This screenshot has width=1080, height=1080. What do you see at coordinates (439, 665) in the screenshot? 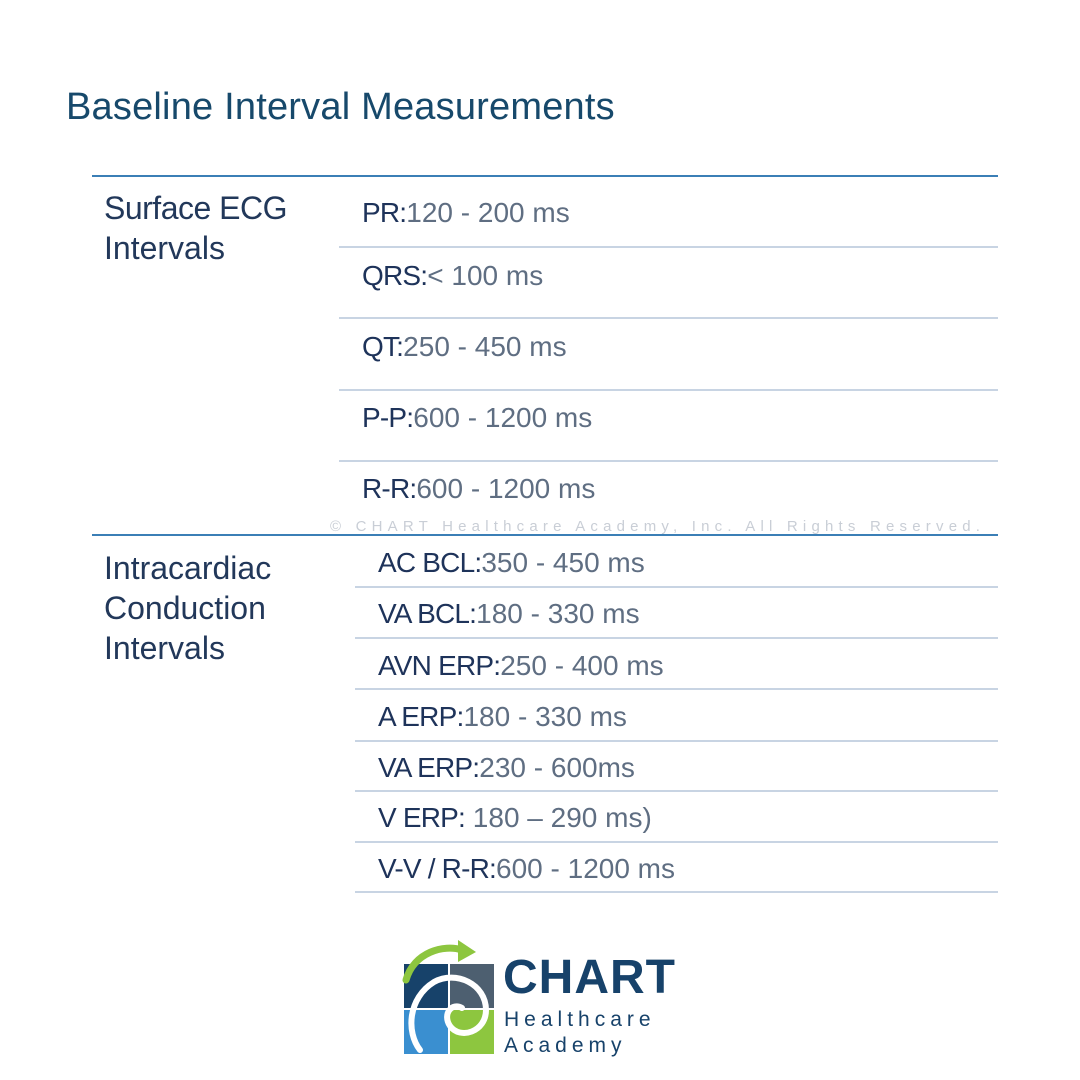
I see `row-label: AVN ERP:` at bounding box center [439, 665].